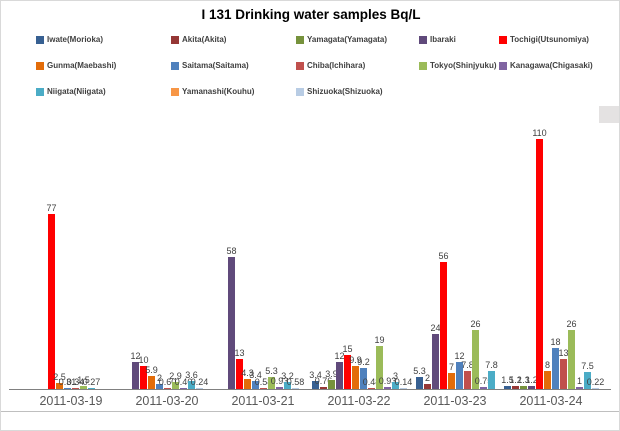 The width and height of the screenshot is (620, 431). Describe the element at coordinates (233, 65) in the screenshot. I see `legend-item: Saitama(Saitama)` at that location.